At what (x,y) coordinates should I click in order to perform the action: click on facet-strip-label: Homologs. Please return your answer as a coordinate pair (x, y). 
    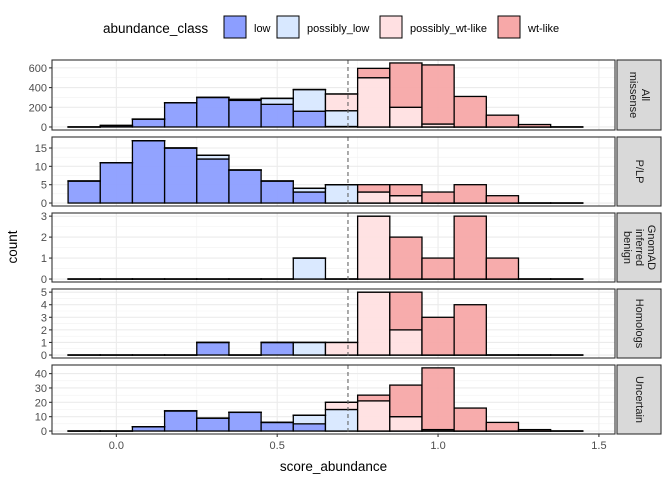
    Looking at the image, I should click on (639, 324).